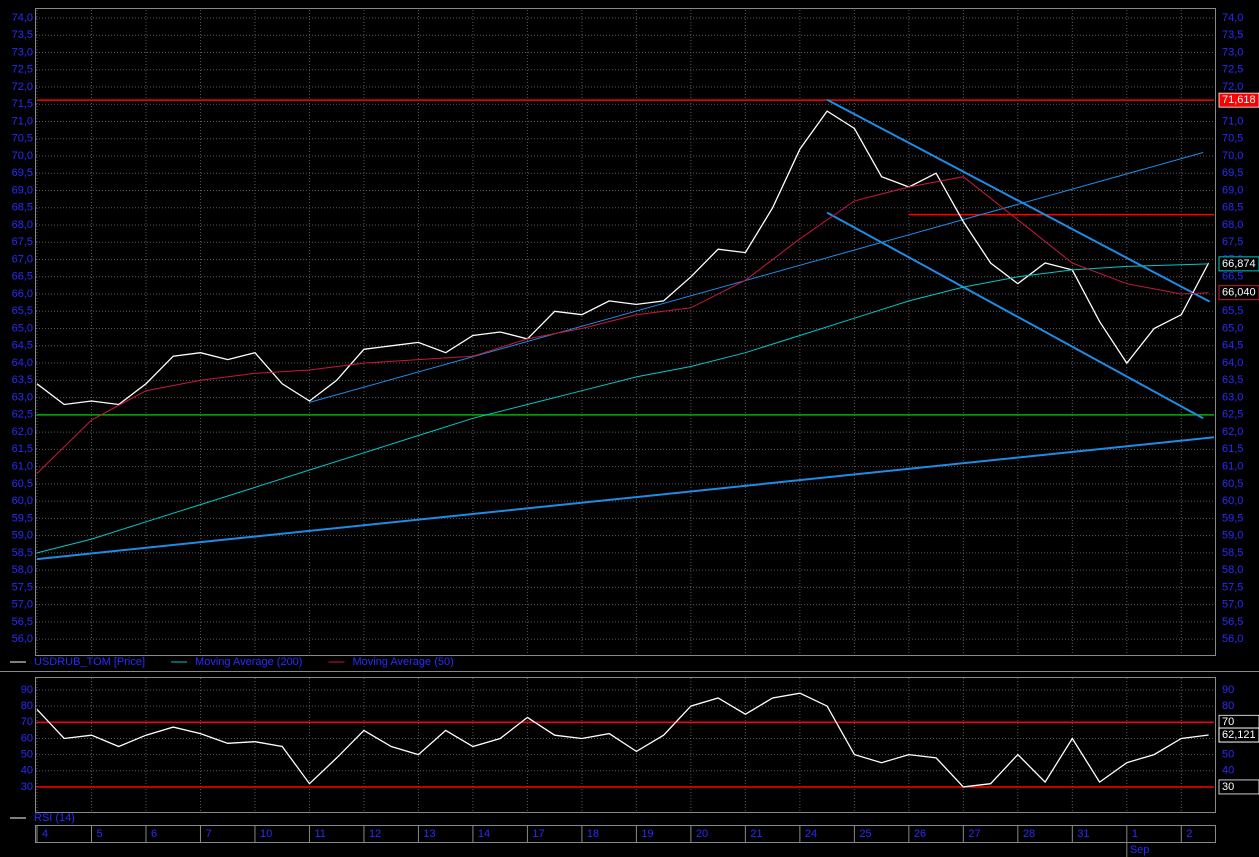  What do you see at coordinates (22, 242) in the screenshot?
I see `y-tick-label-left: 67,5` at bounding box center [22, 242].